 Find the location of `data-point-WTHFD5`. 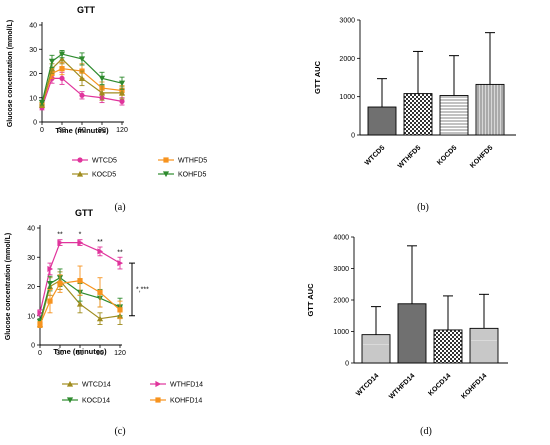

data-point-WTHFD5 is located at coordinates (62, 69).